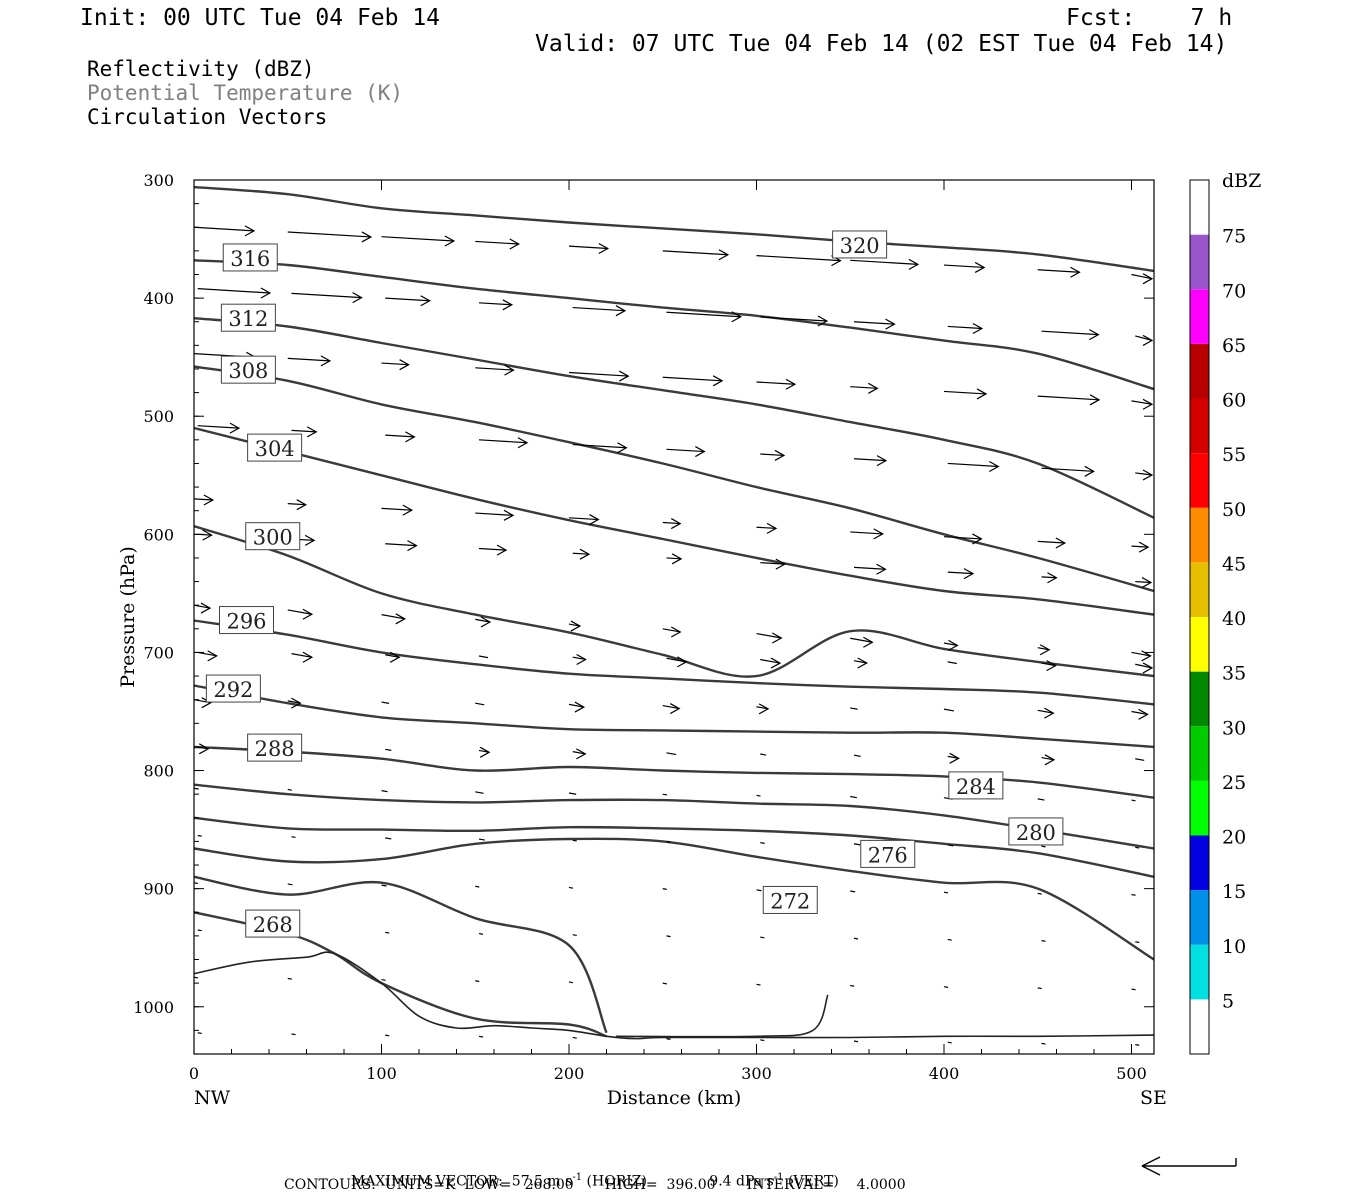 This screenshot has width=1350, height=1200. Describe the element at coordinates (1234, 892) in the screenshot. I see `colorbar-tick-label: 15` at that location.